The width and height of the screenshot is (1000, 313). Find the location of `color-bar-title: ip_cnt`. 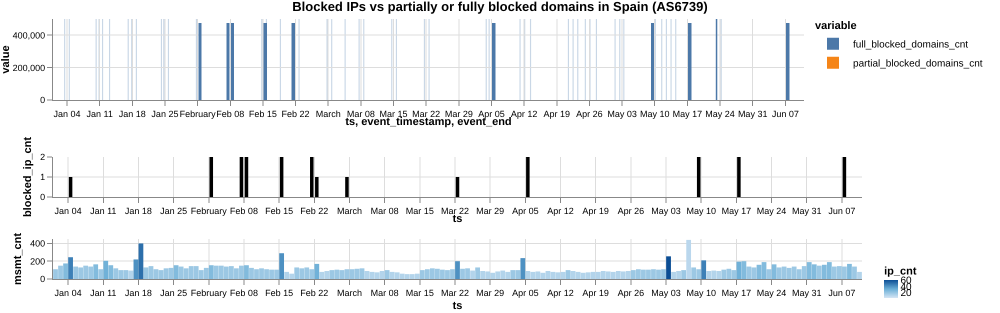

color-bar-title: ip_cnt is located at coordinates (900, 271).